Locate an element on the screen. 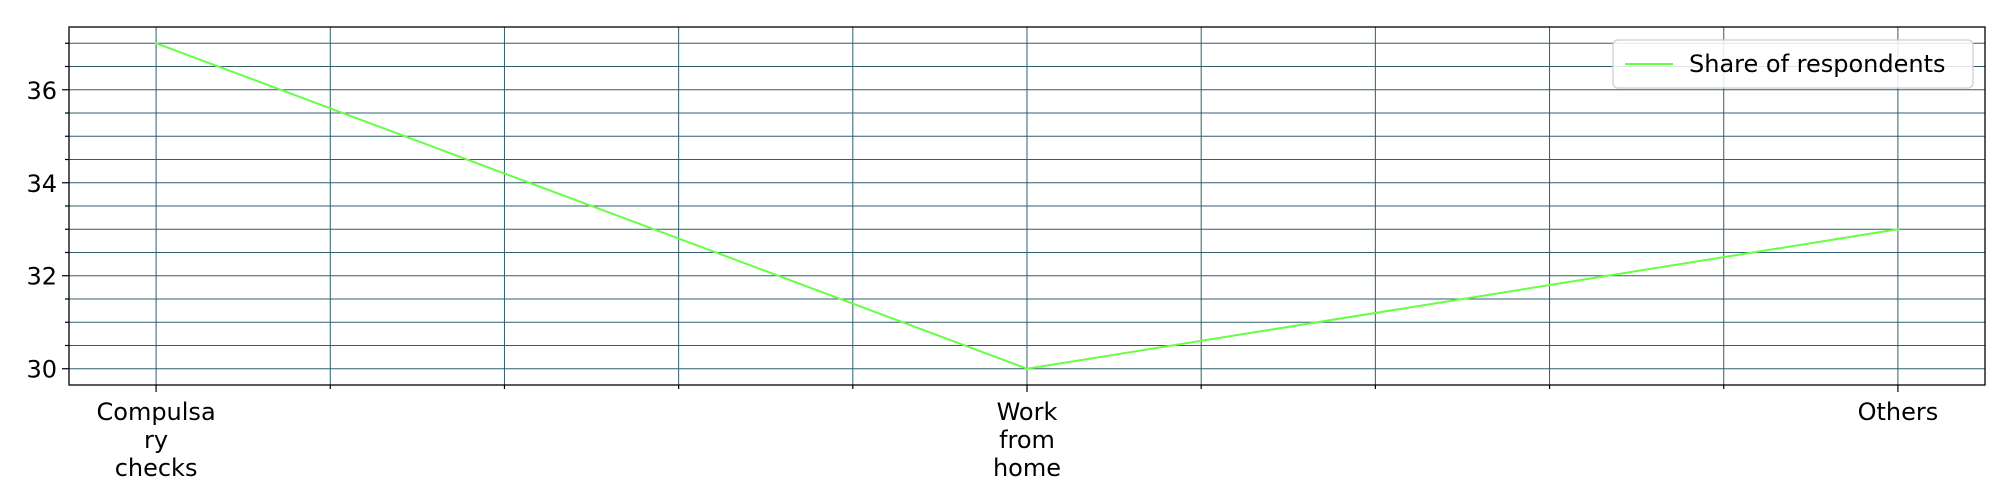 The height and width of the screenshot is (500, 2000). legend: Share of respondents is located at coordinates (1793, 64).